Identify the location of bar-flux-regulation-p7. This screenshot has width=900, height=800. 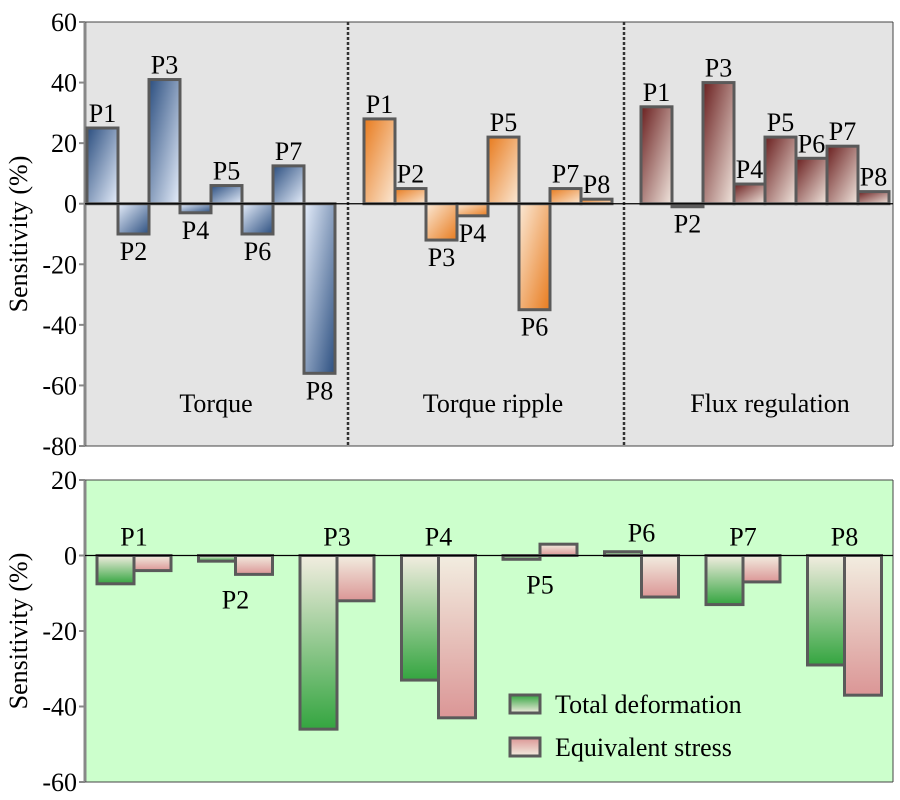
(842, 175).